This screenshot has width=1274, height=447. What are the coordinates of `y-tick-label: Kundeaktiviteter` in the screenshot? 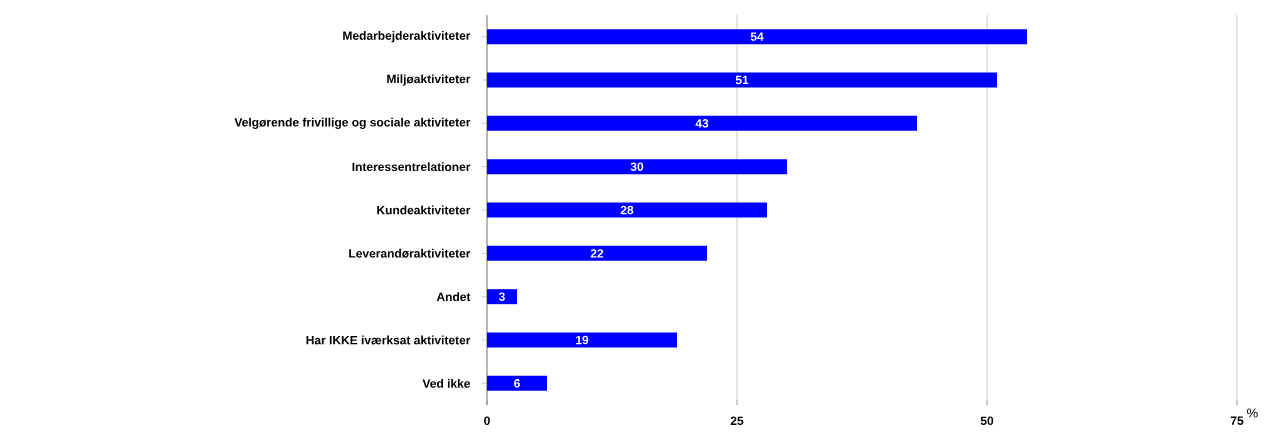 It's located at (424, 210).